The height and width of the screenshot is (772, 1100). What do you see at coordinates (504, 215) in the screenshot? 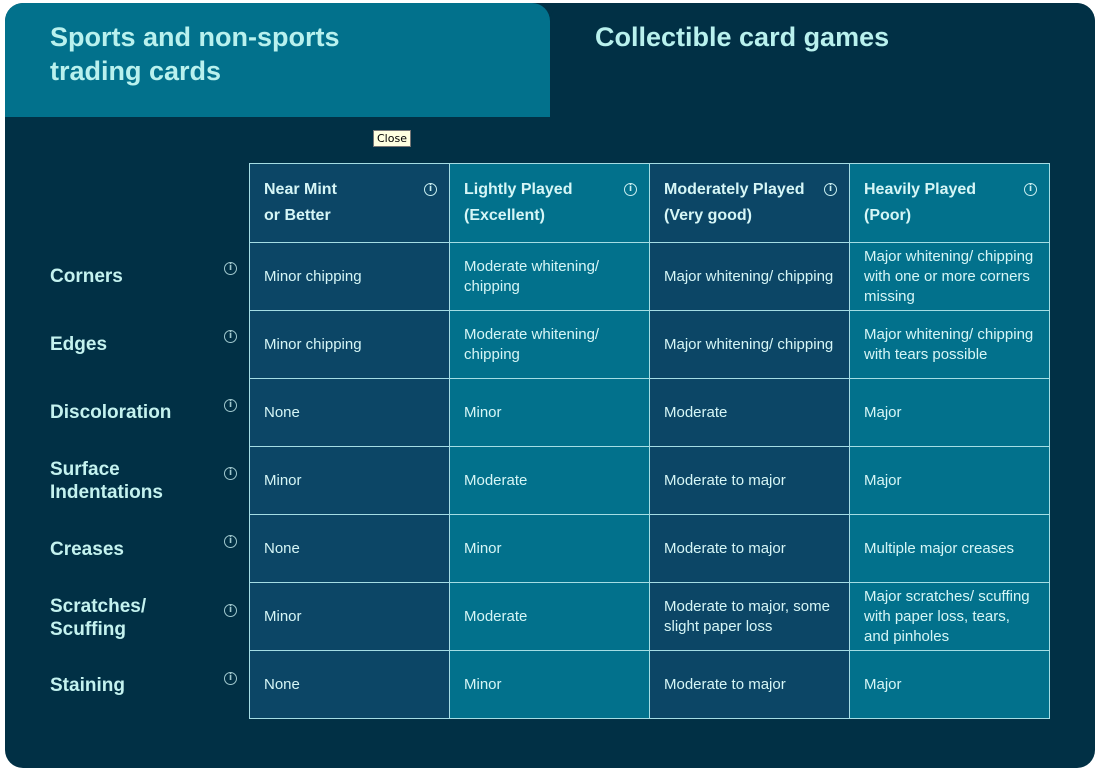
I see `column-subtitle: (Excellent)` at bounding box center [504, 215].